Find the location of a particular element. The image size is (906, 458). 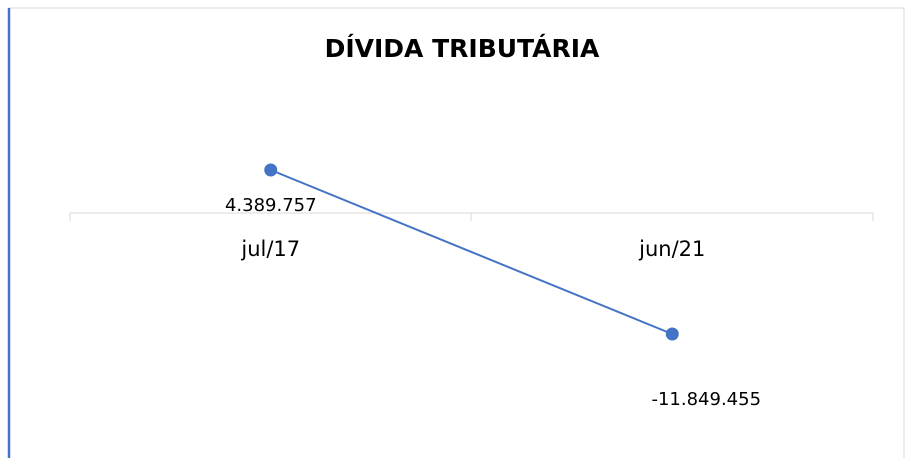

chart-title: DÍVIDA TRIBUTÁRIA is located at coordinates (462, 48).